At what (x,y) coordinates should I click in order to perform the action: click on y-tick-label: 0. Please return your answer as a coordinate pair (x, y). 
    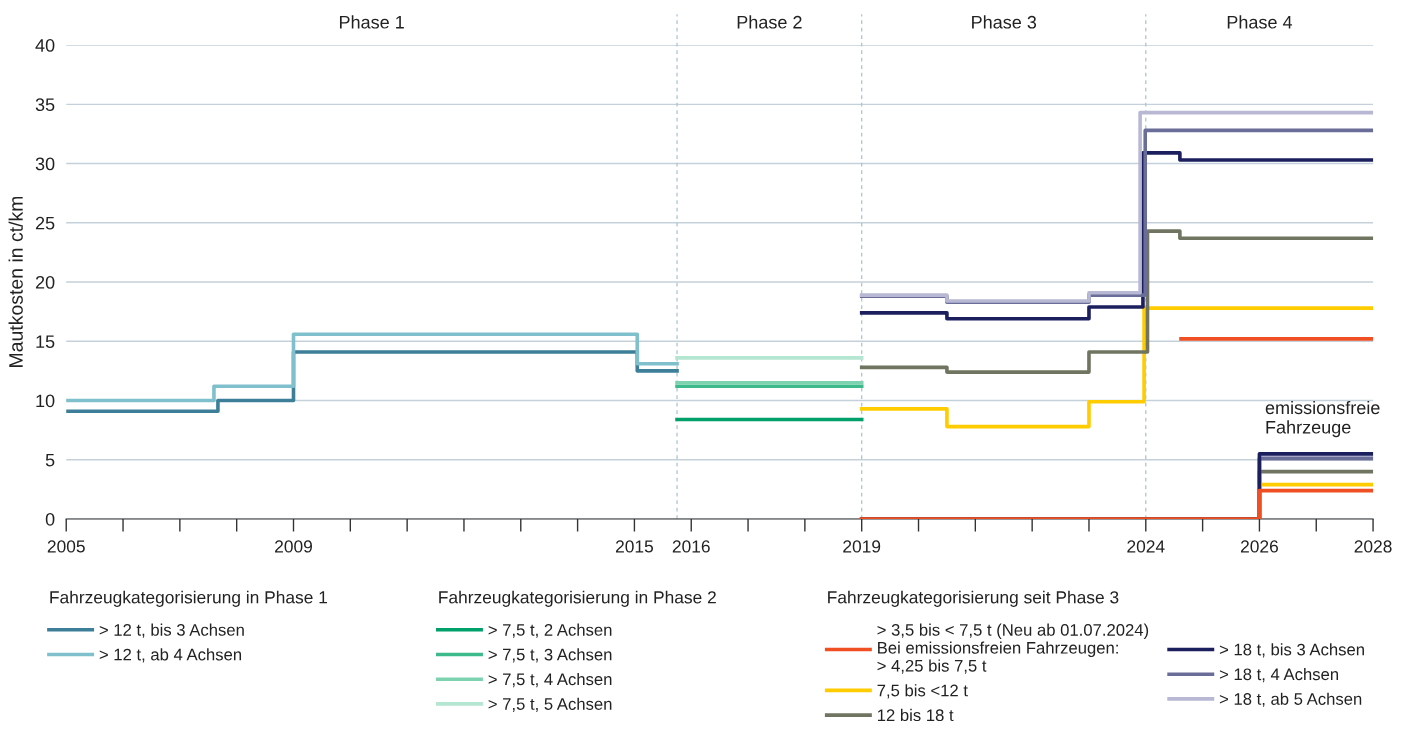
    Looking at the image, I should click on (50, 519).